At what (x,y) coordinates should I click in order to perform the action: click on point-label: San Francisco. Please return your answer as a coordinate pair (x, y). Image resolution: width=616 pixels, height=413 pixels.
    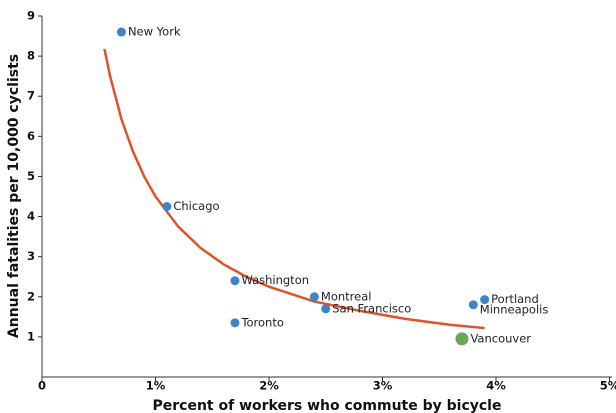
    Looking at the image, I should click on (371, 308).